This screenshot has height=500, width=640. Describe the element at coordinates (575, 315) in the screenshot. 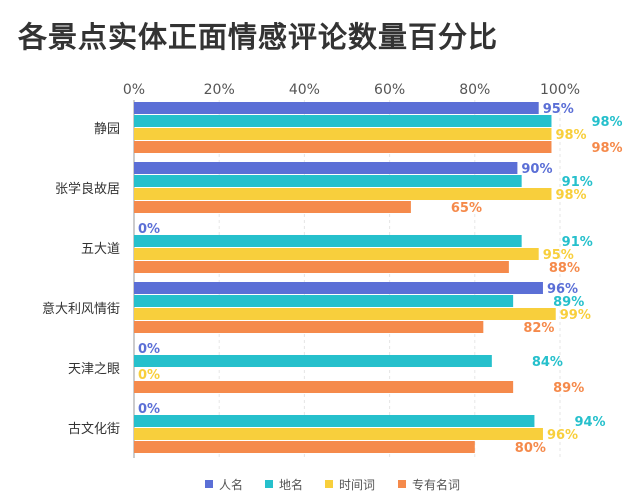

I see `data-label: 99%` at that location.